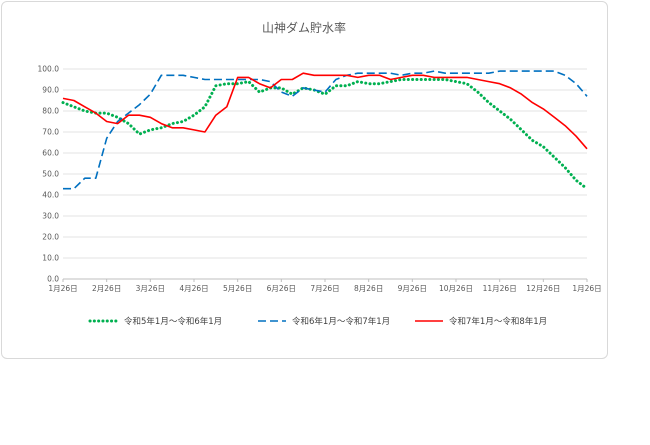  I want to click on y-tick-label: 0.0, so click(53, 279).